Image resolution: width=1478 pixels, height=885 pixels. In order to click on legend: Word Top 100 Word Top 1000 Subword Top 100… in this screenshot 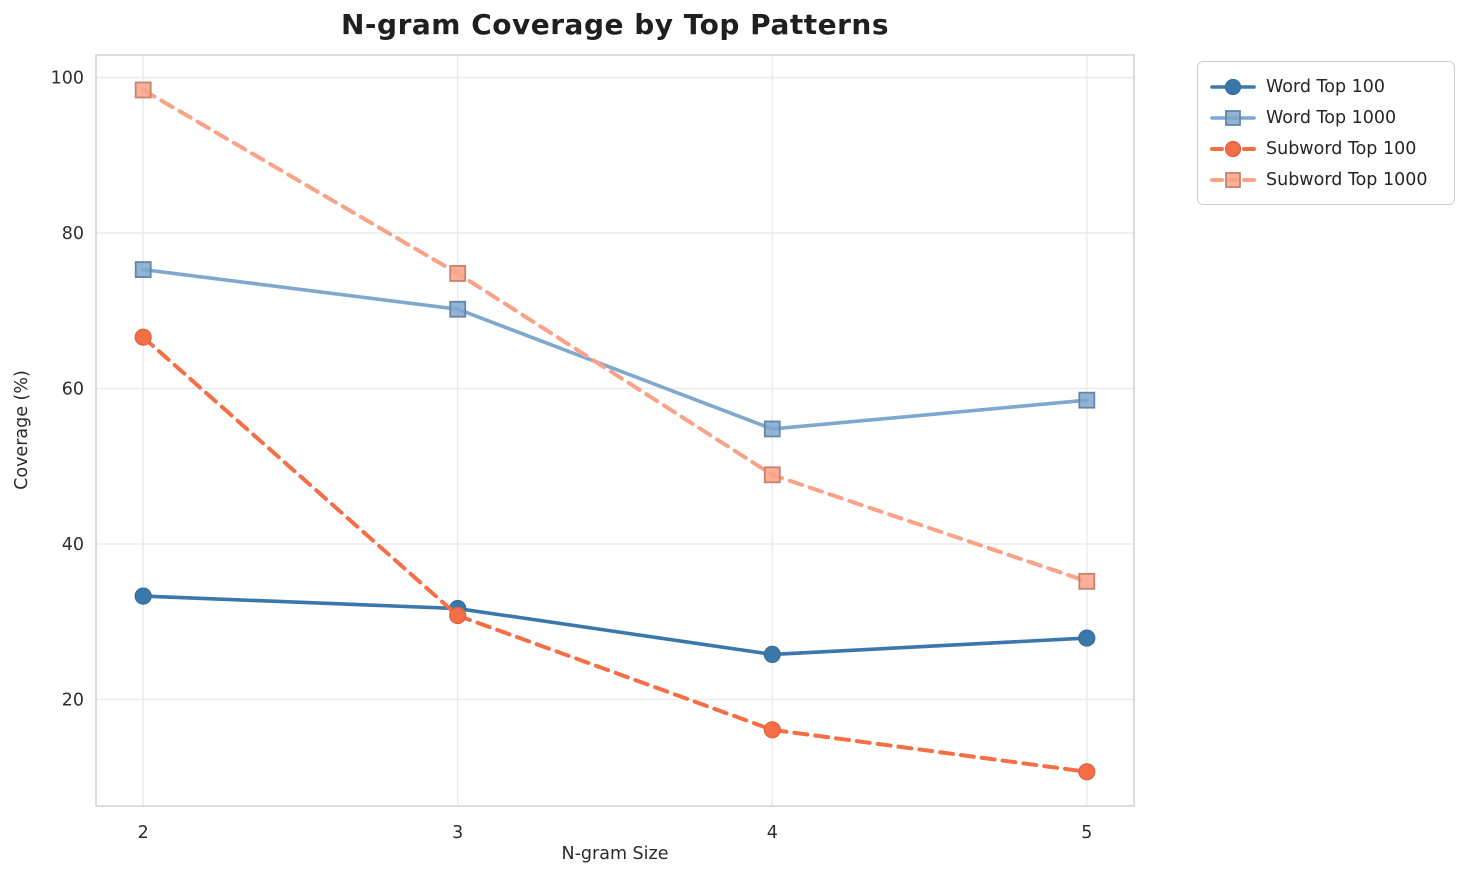, I will do `click(1326, 133)`.